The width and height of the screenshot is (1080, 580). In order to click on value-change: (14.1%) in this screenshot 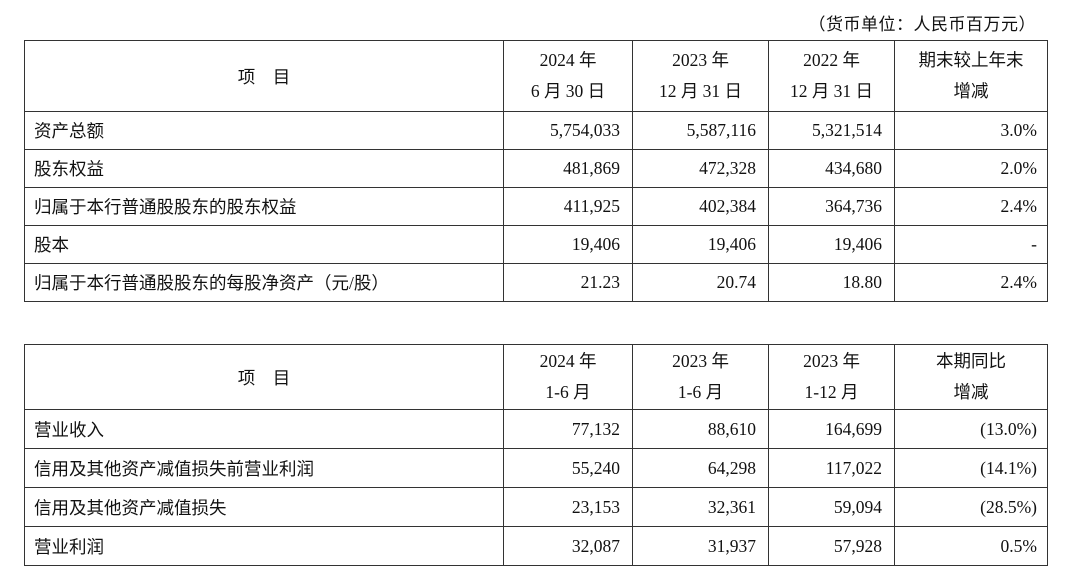, I will do `click(971, 468)`.